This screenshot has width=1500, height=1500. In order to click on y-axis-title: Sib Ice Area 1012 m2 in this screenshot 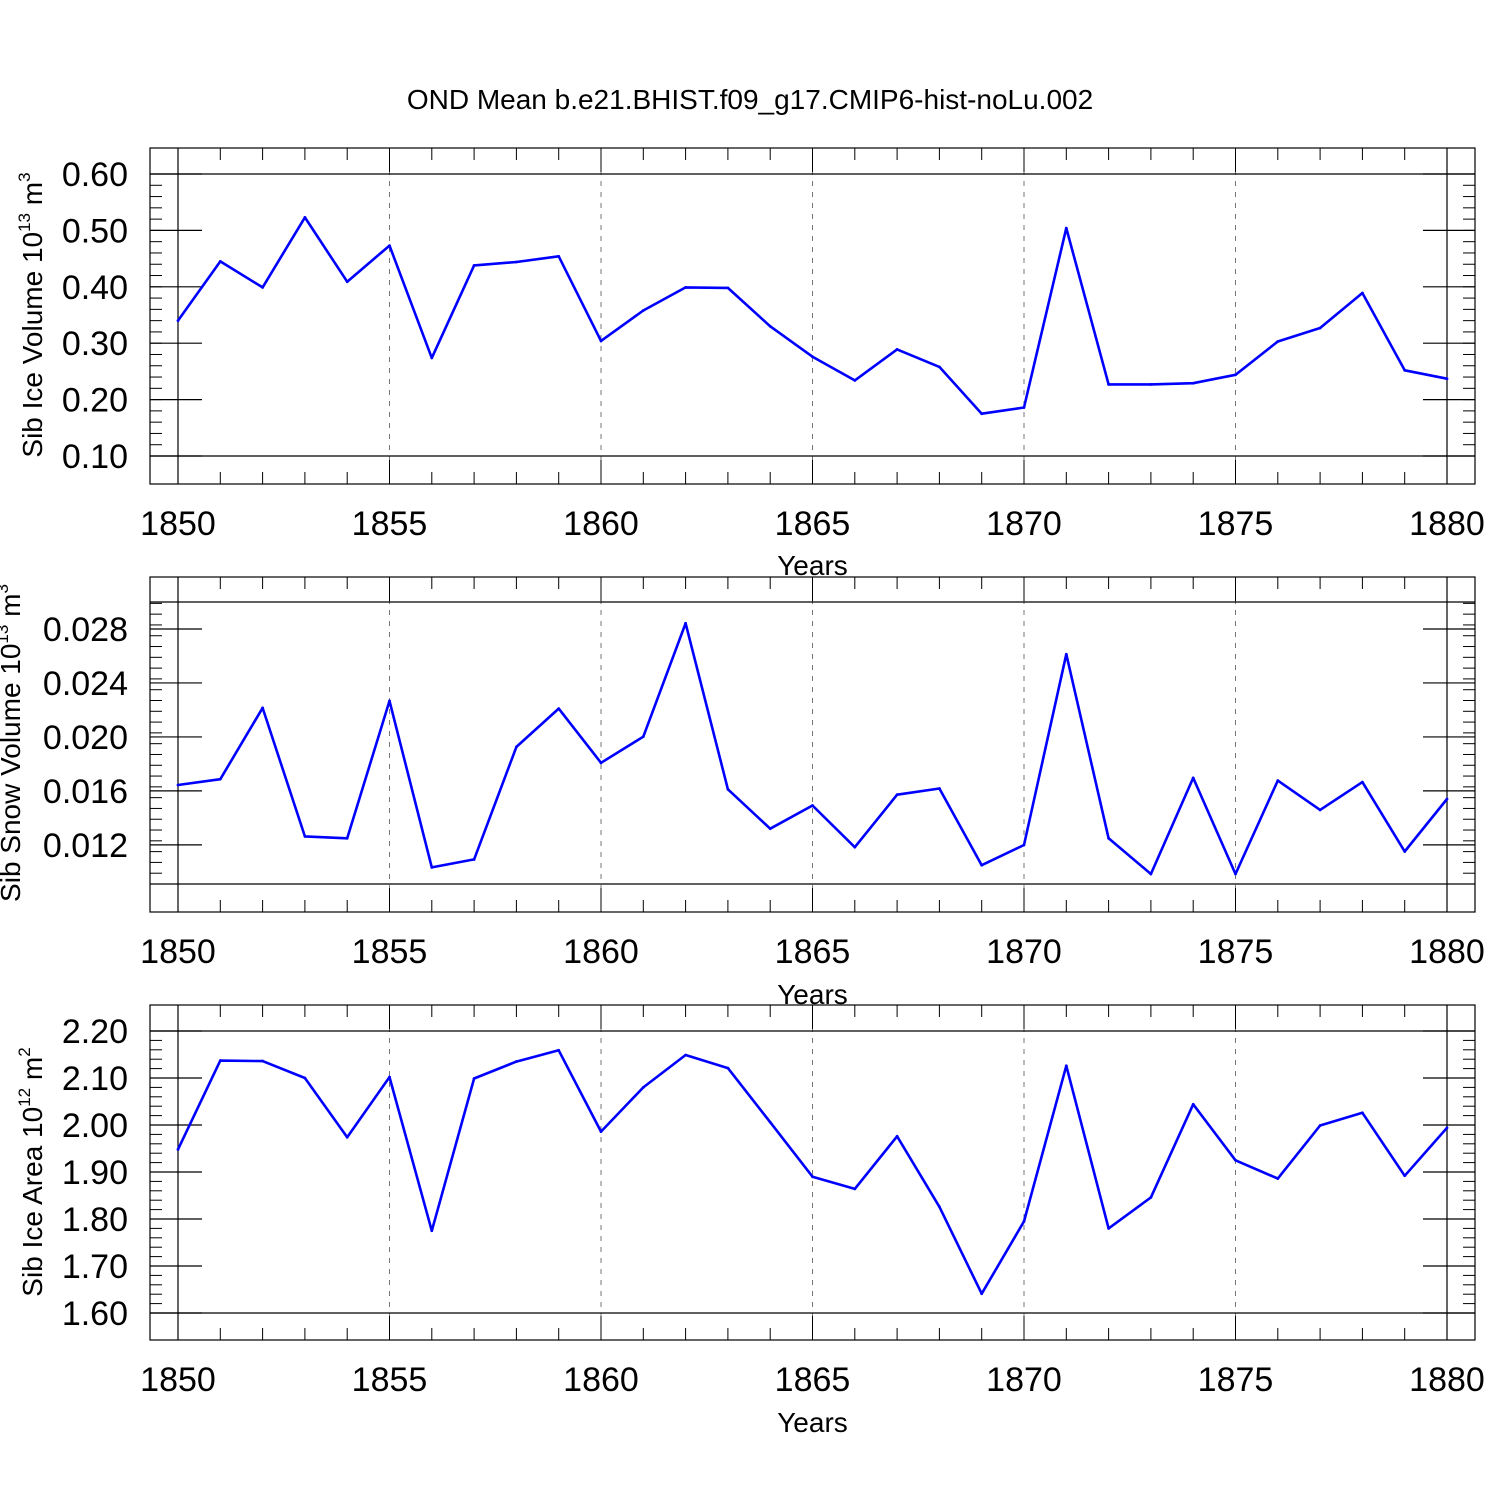, I will do `click(31, 1171)`.